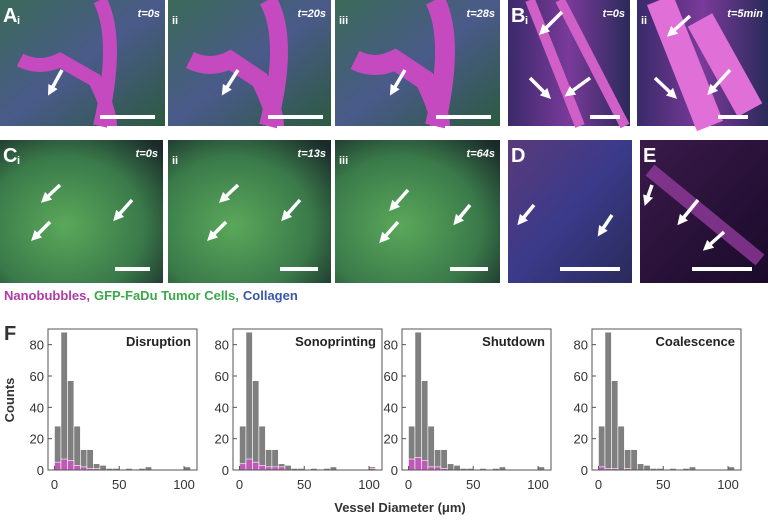 Image resolution: width=768 pixels, height=528 pixels. What do you see at coordinates (270, 295) in the screenshot?
I see `legend-entry: Collagen` at bounding box center [270, 295].